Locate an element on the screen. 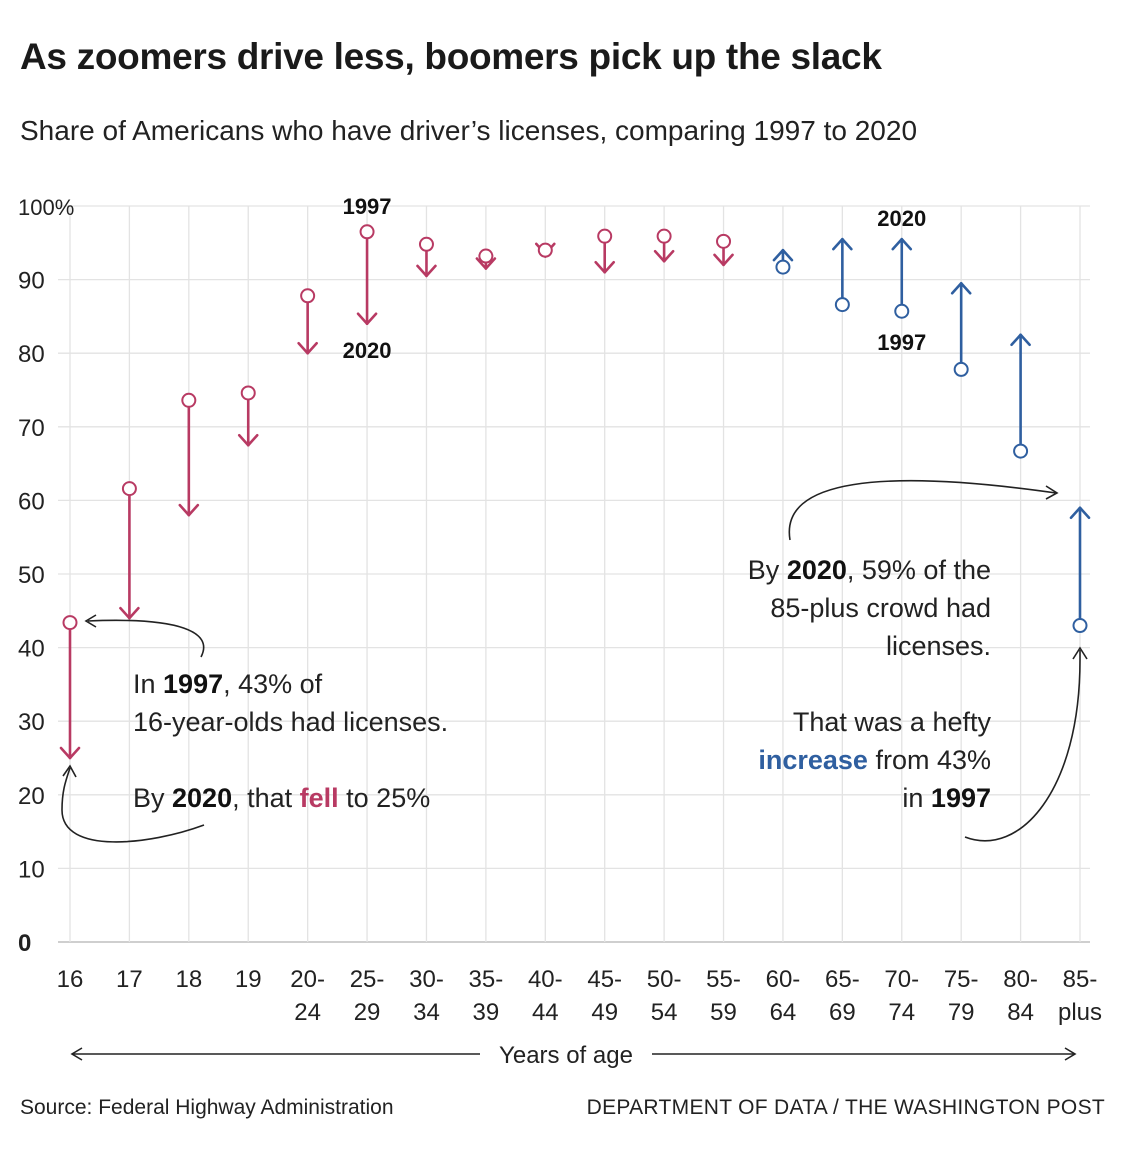 Image resolution: width=1125 pixels, height=1162 pixels. x-tick-label: plus is located at coordinates (1080, 1012).